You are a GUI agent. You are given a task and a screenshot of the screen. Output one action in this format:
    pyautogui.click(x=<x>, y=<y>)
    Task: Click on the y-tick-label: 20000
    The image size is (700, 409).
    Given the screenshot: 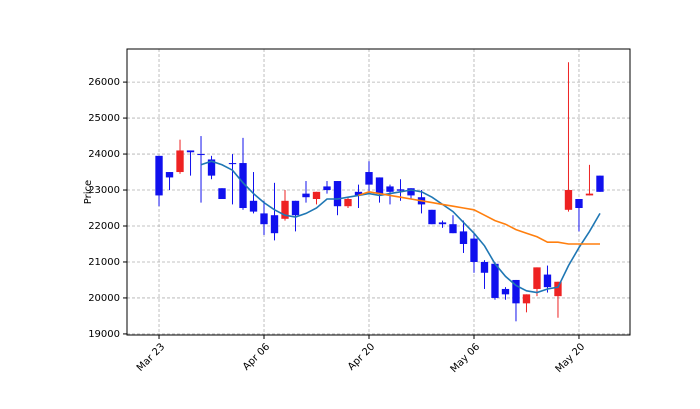 What is the action you would take?
    pyautogui.click(x=104, y=298)
    